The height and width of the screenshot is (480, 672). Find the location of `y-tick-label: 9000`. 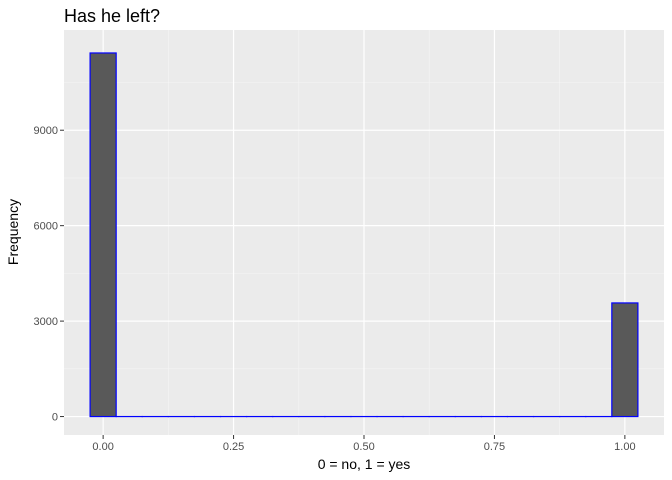

y-tick-label: 9000 is located at coordinates (46, 131).